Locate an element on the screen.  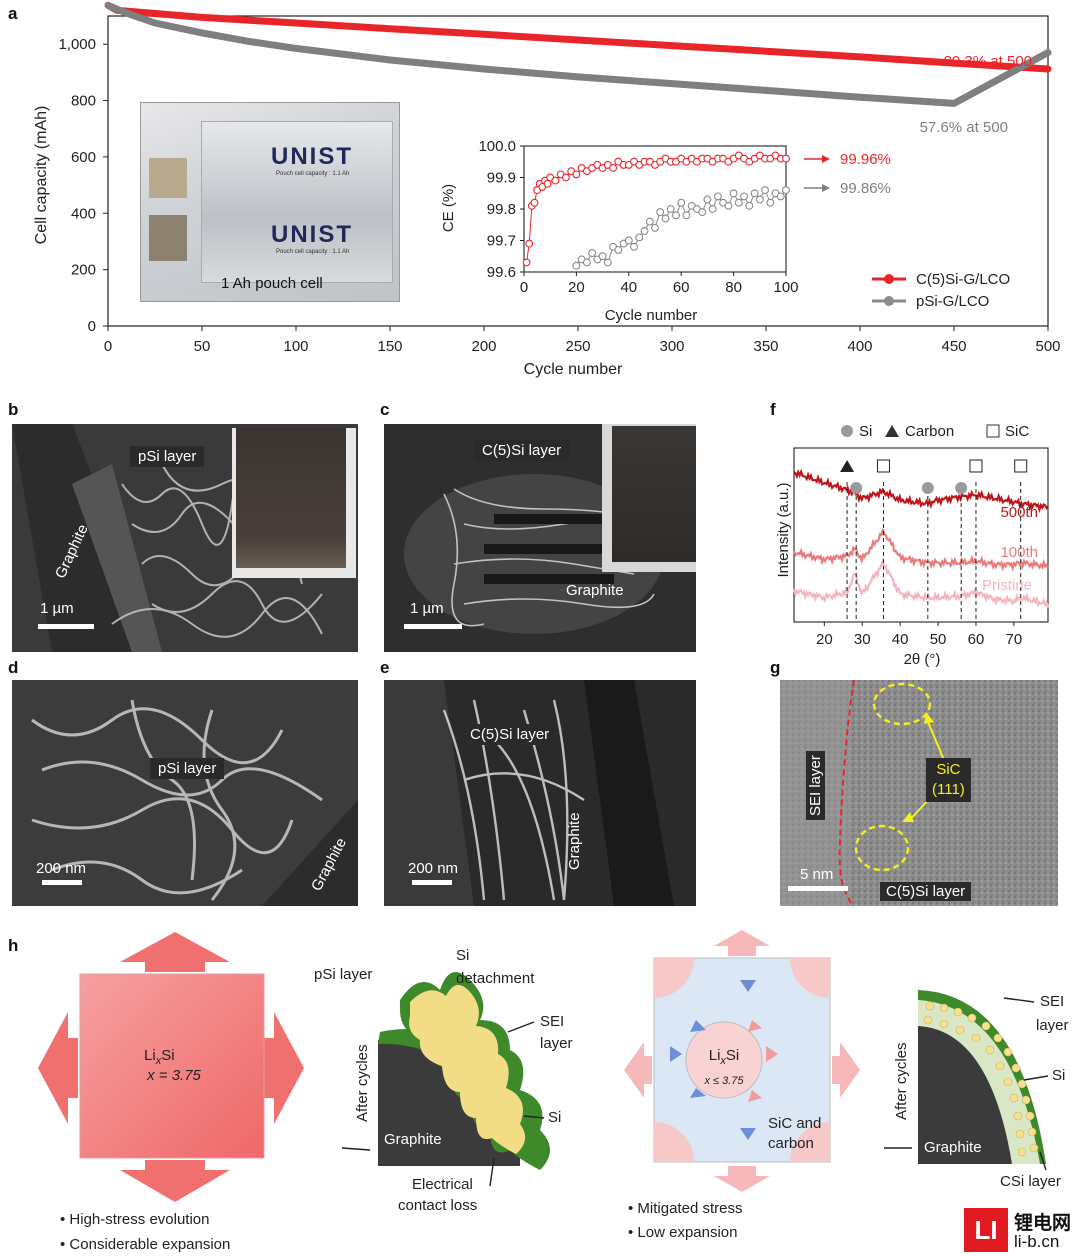
legend-marker-gray is located at coordinates (889, 301).